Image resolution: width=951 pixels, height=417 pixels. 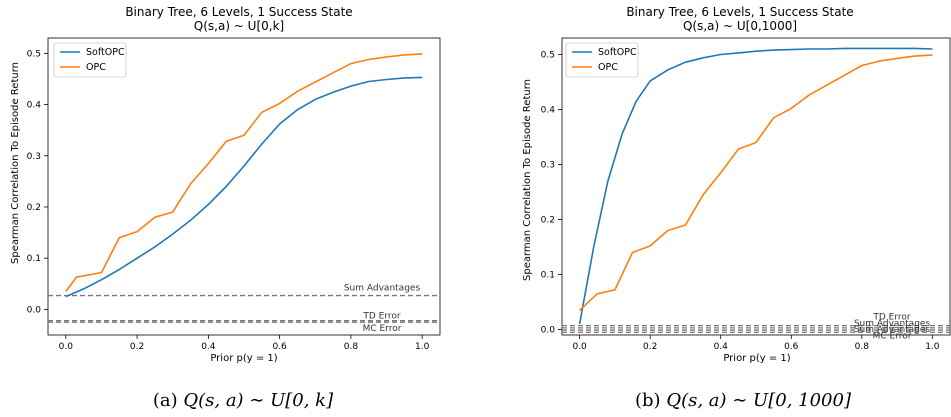 What do you see at coordinates (862, 347) in the screenshot?
I see `chart-b-xtick-label-4: 0.8` at bounding box center [862, 347].